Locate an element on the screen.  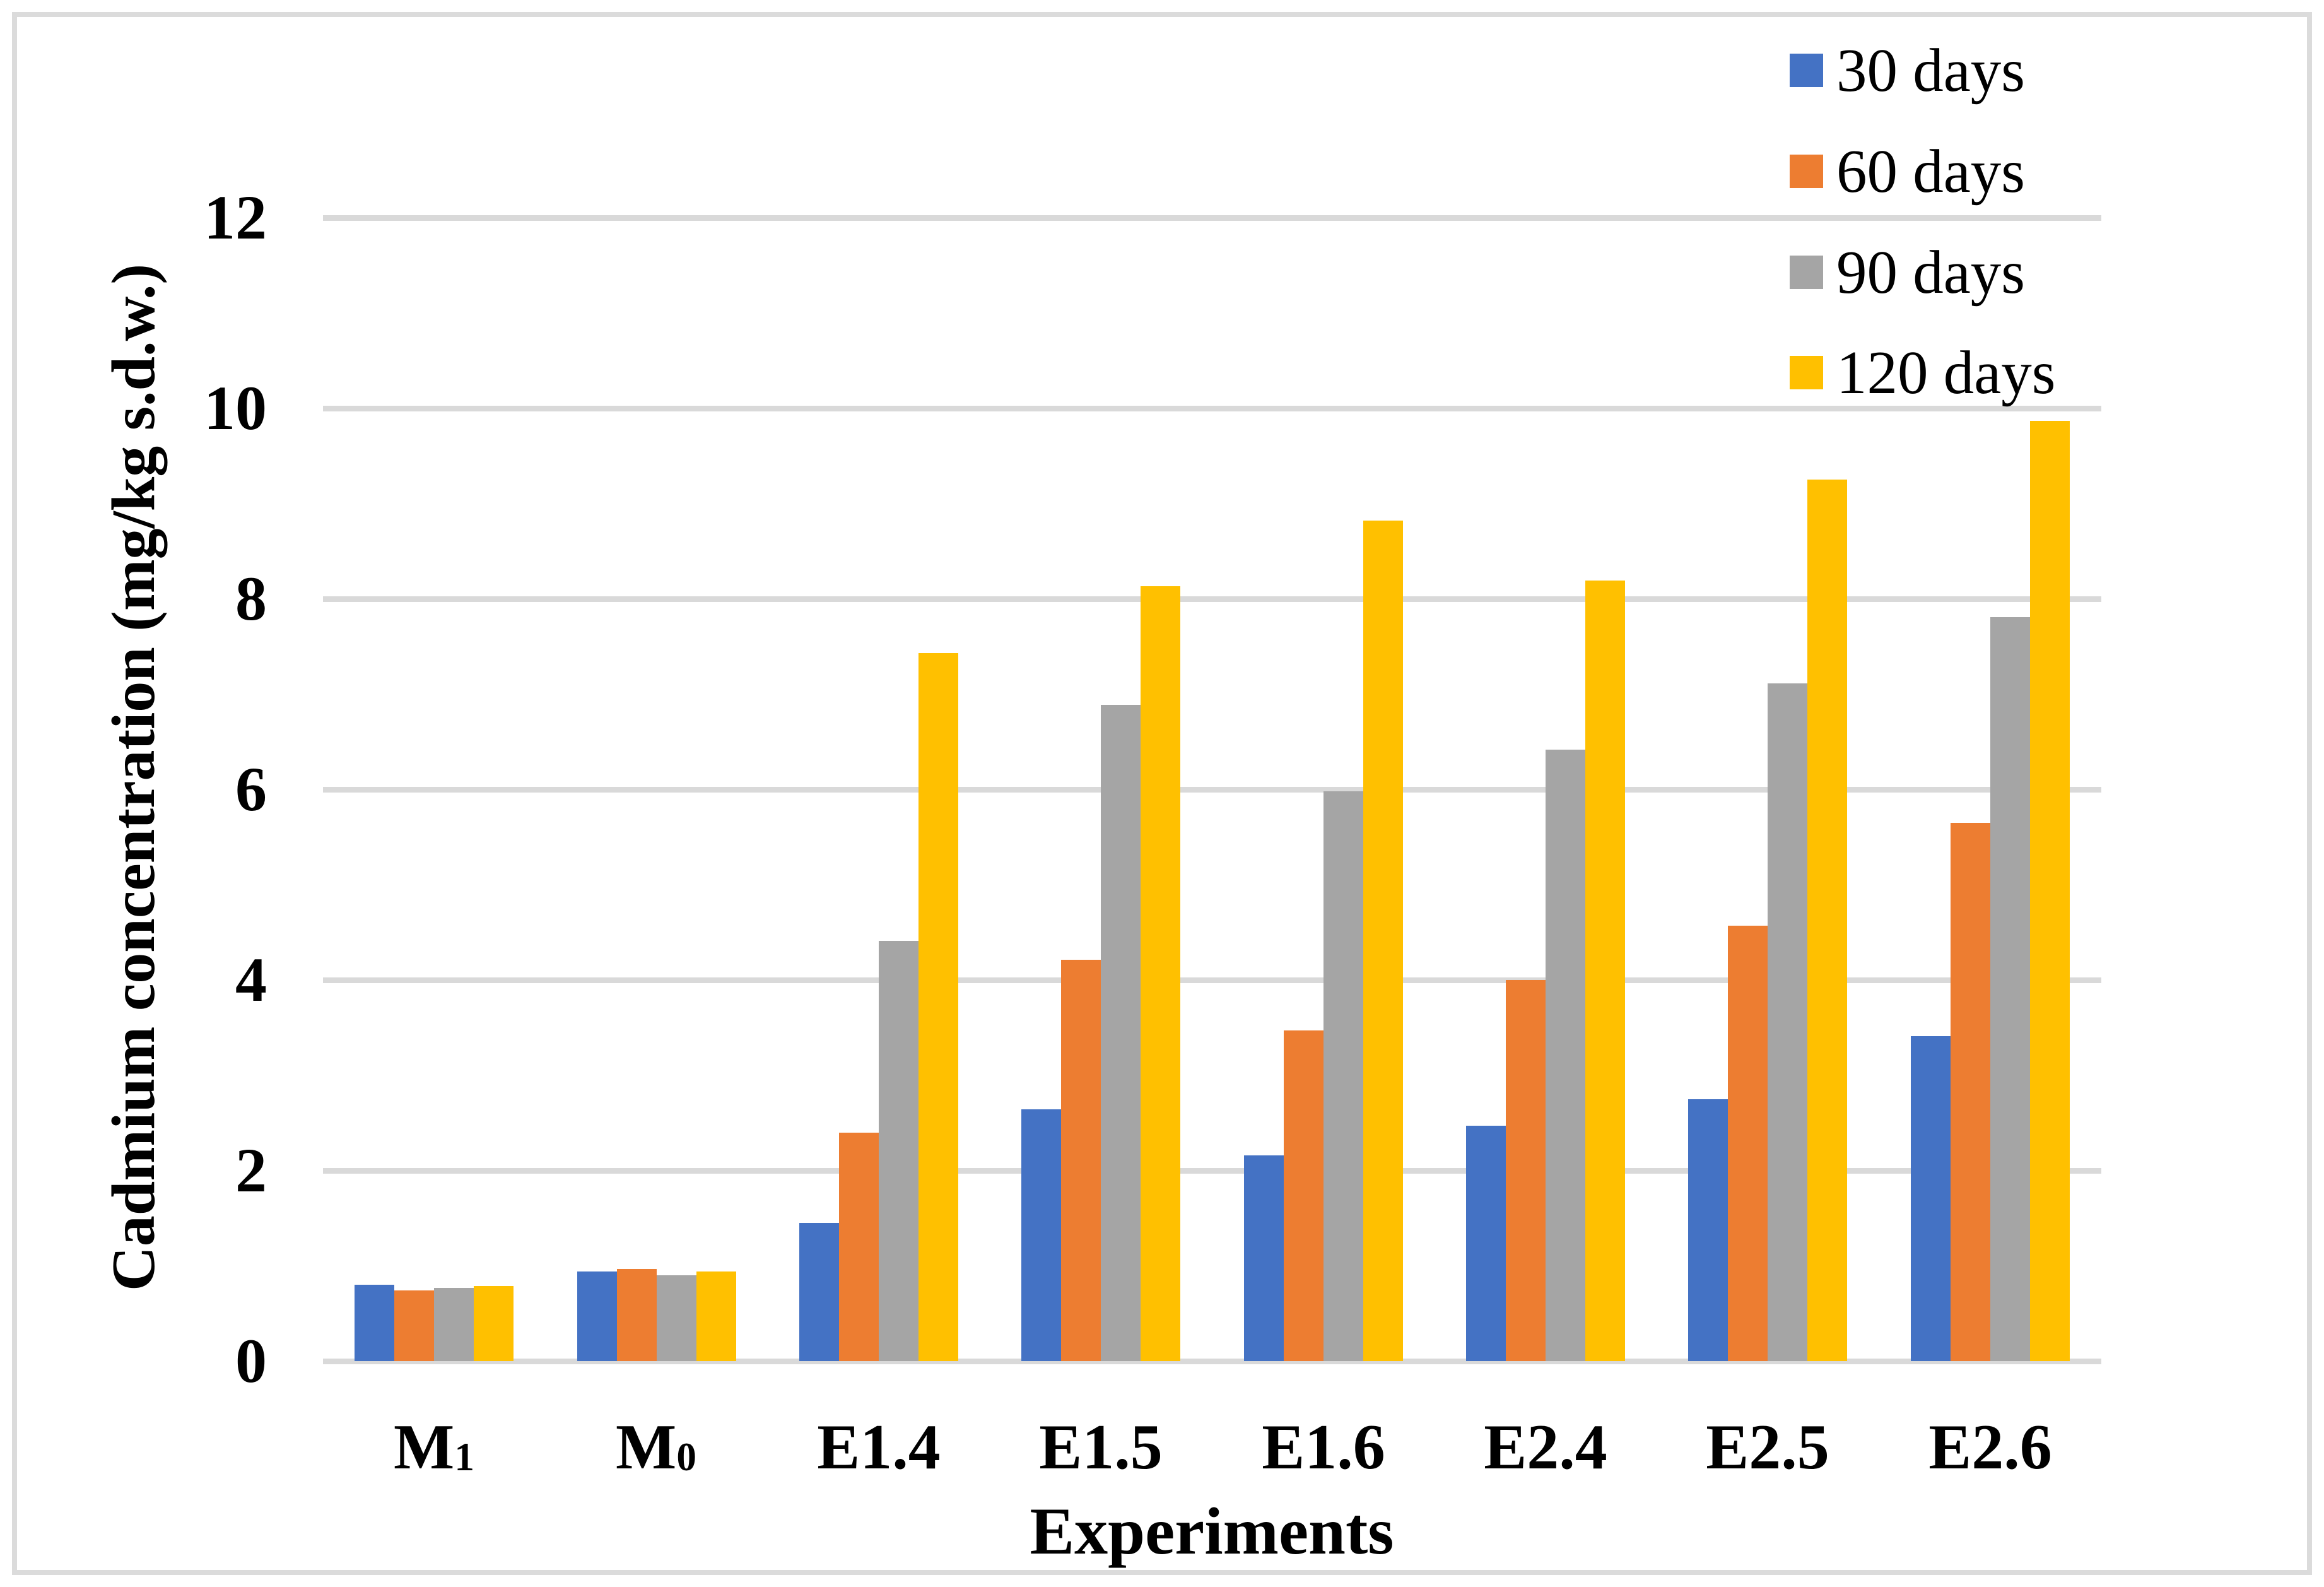
x-category-label-e1-5: E1.5 is located at coordinates (1101, 1447).